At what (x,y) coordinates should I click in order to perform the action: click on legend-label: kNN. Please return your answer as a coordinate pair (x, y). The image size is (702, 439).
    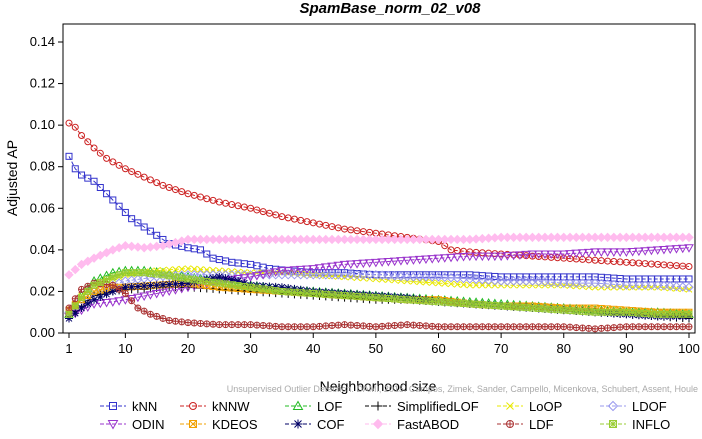
    Looking at the image, I should click on (144, 406).